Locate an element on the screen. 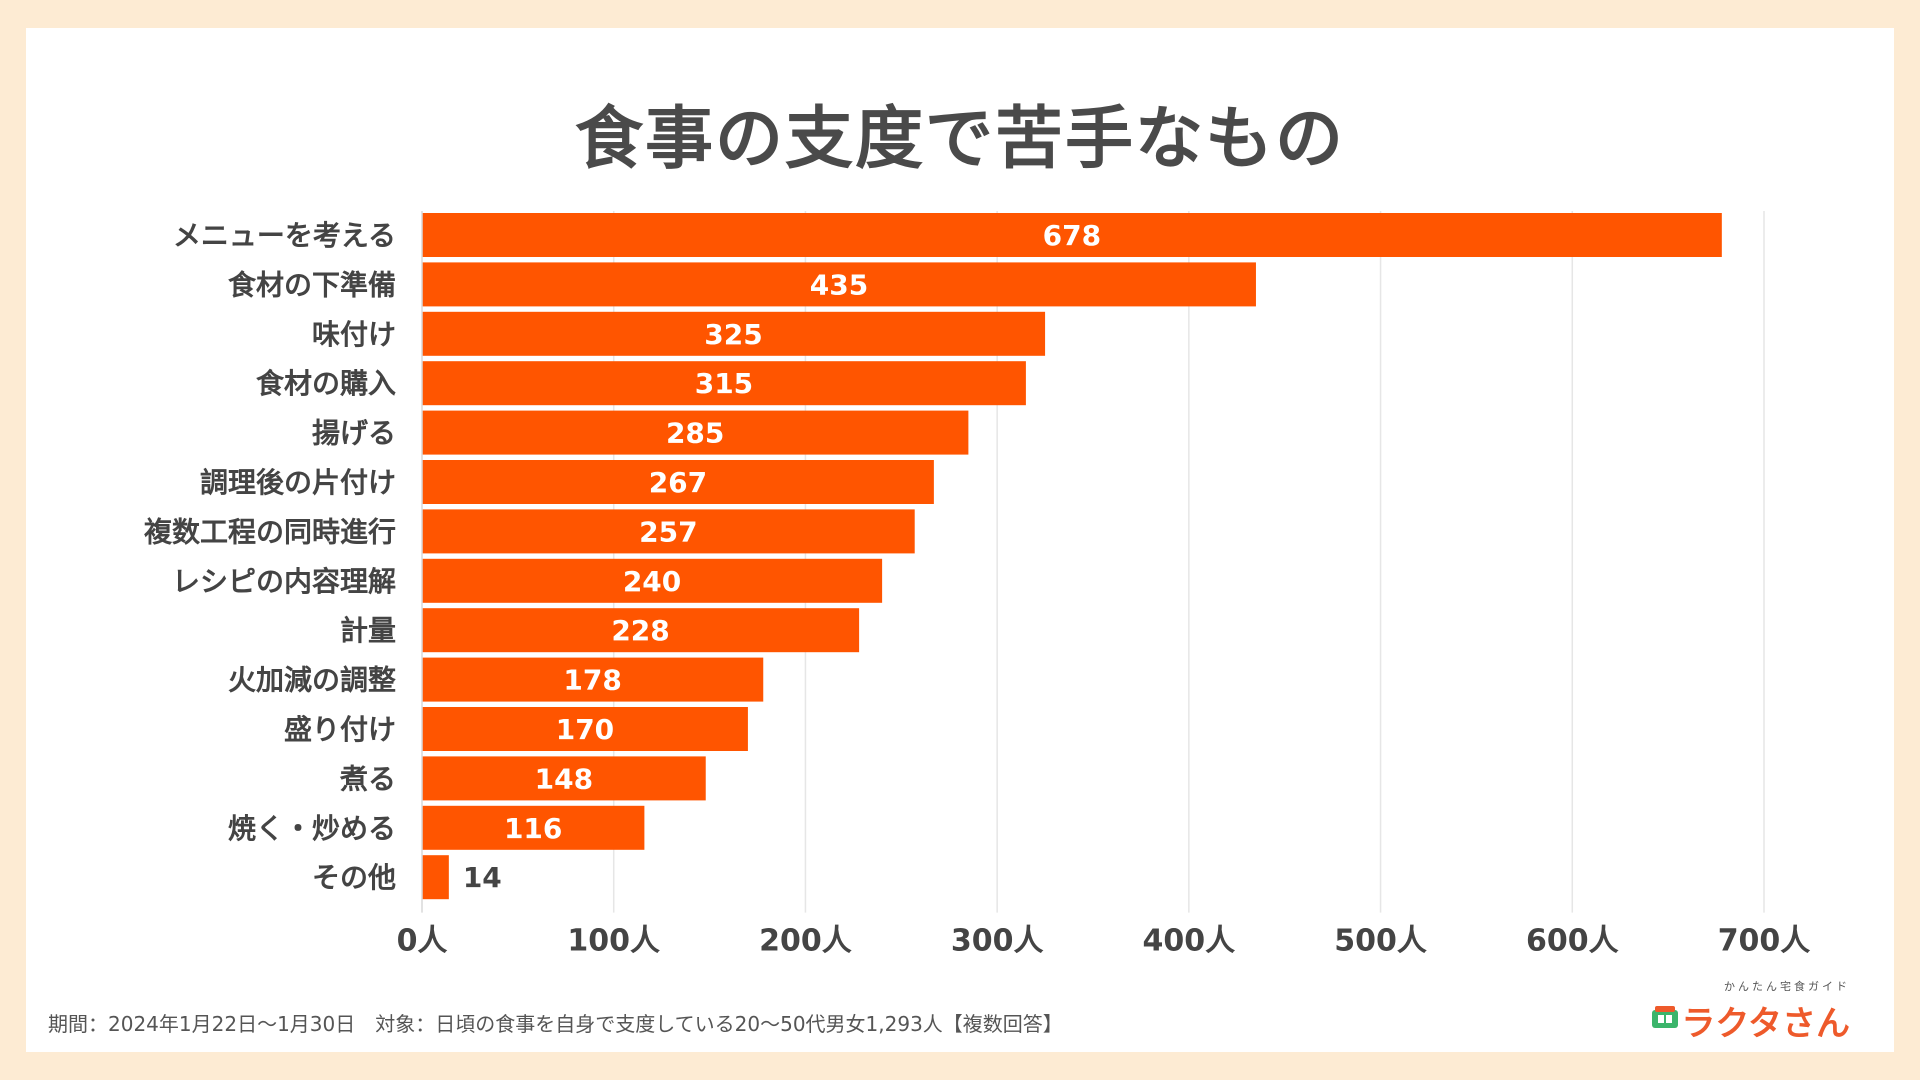  brand-logo: かんたん宅食ガイド ラクタさん is located at coordinates (1750, 1011).